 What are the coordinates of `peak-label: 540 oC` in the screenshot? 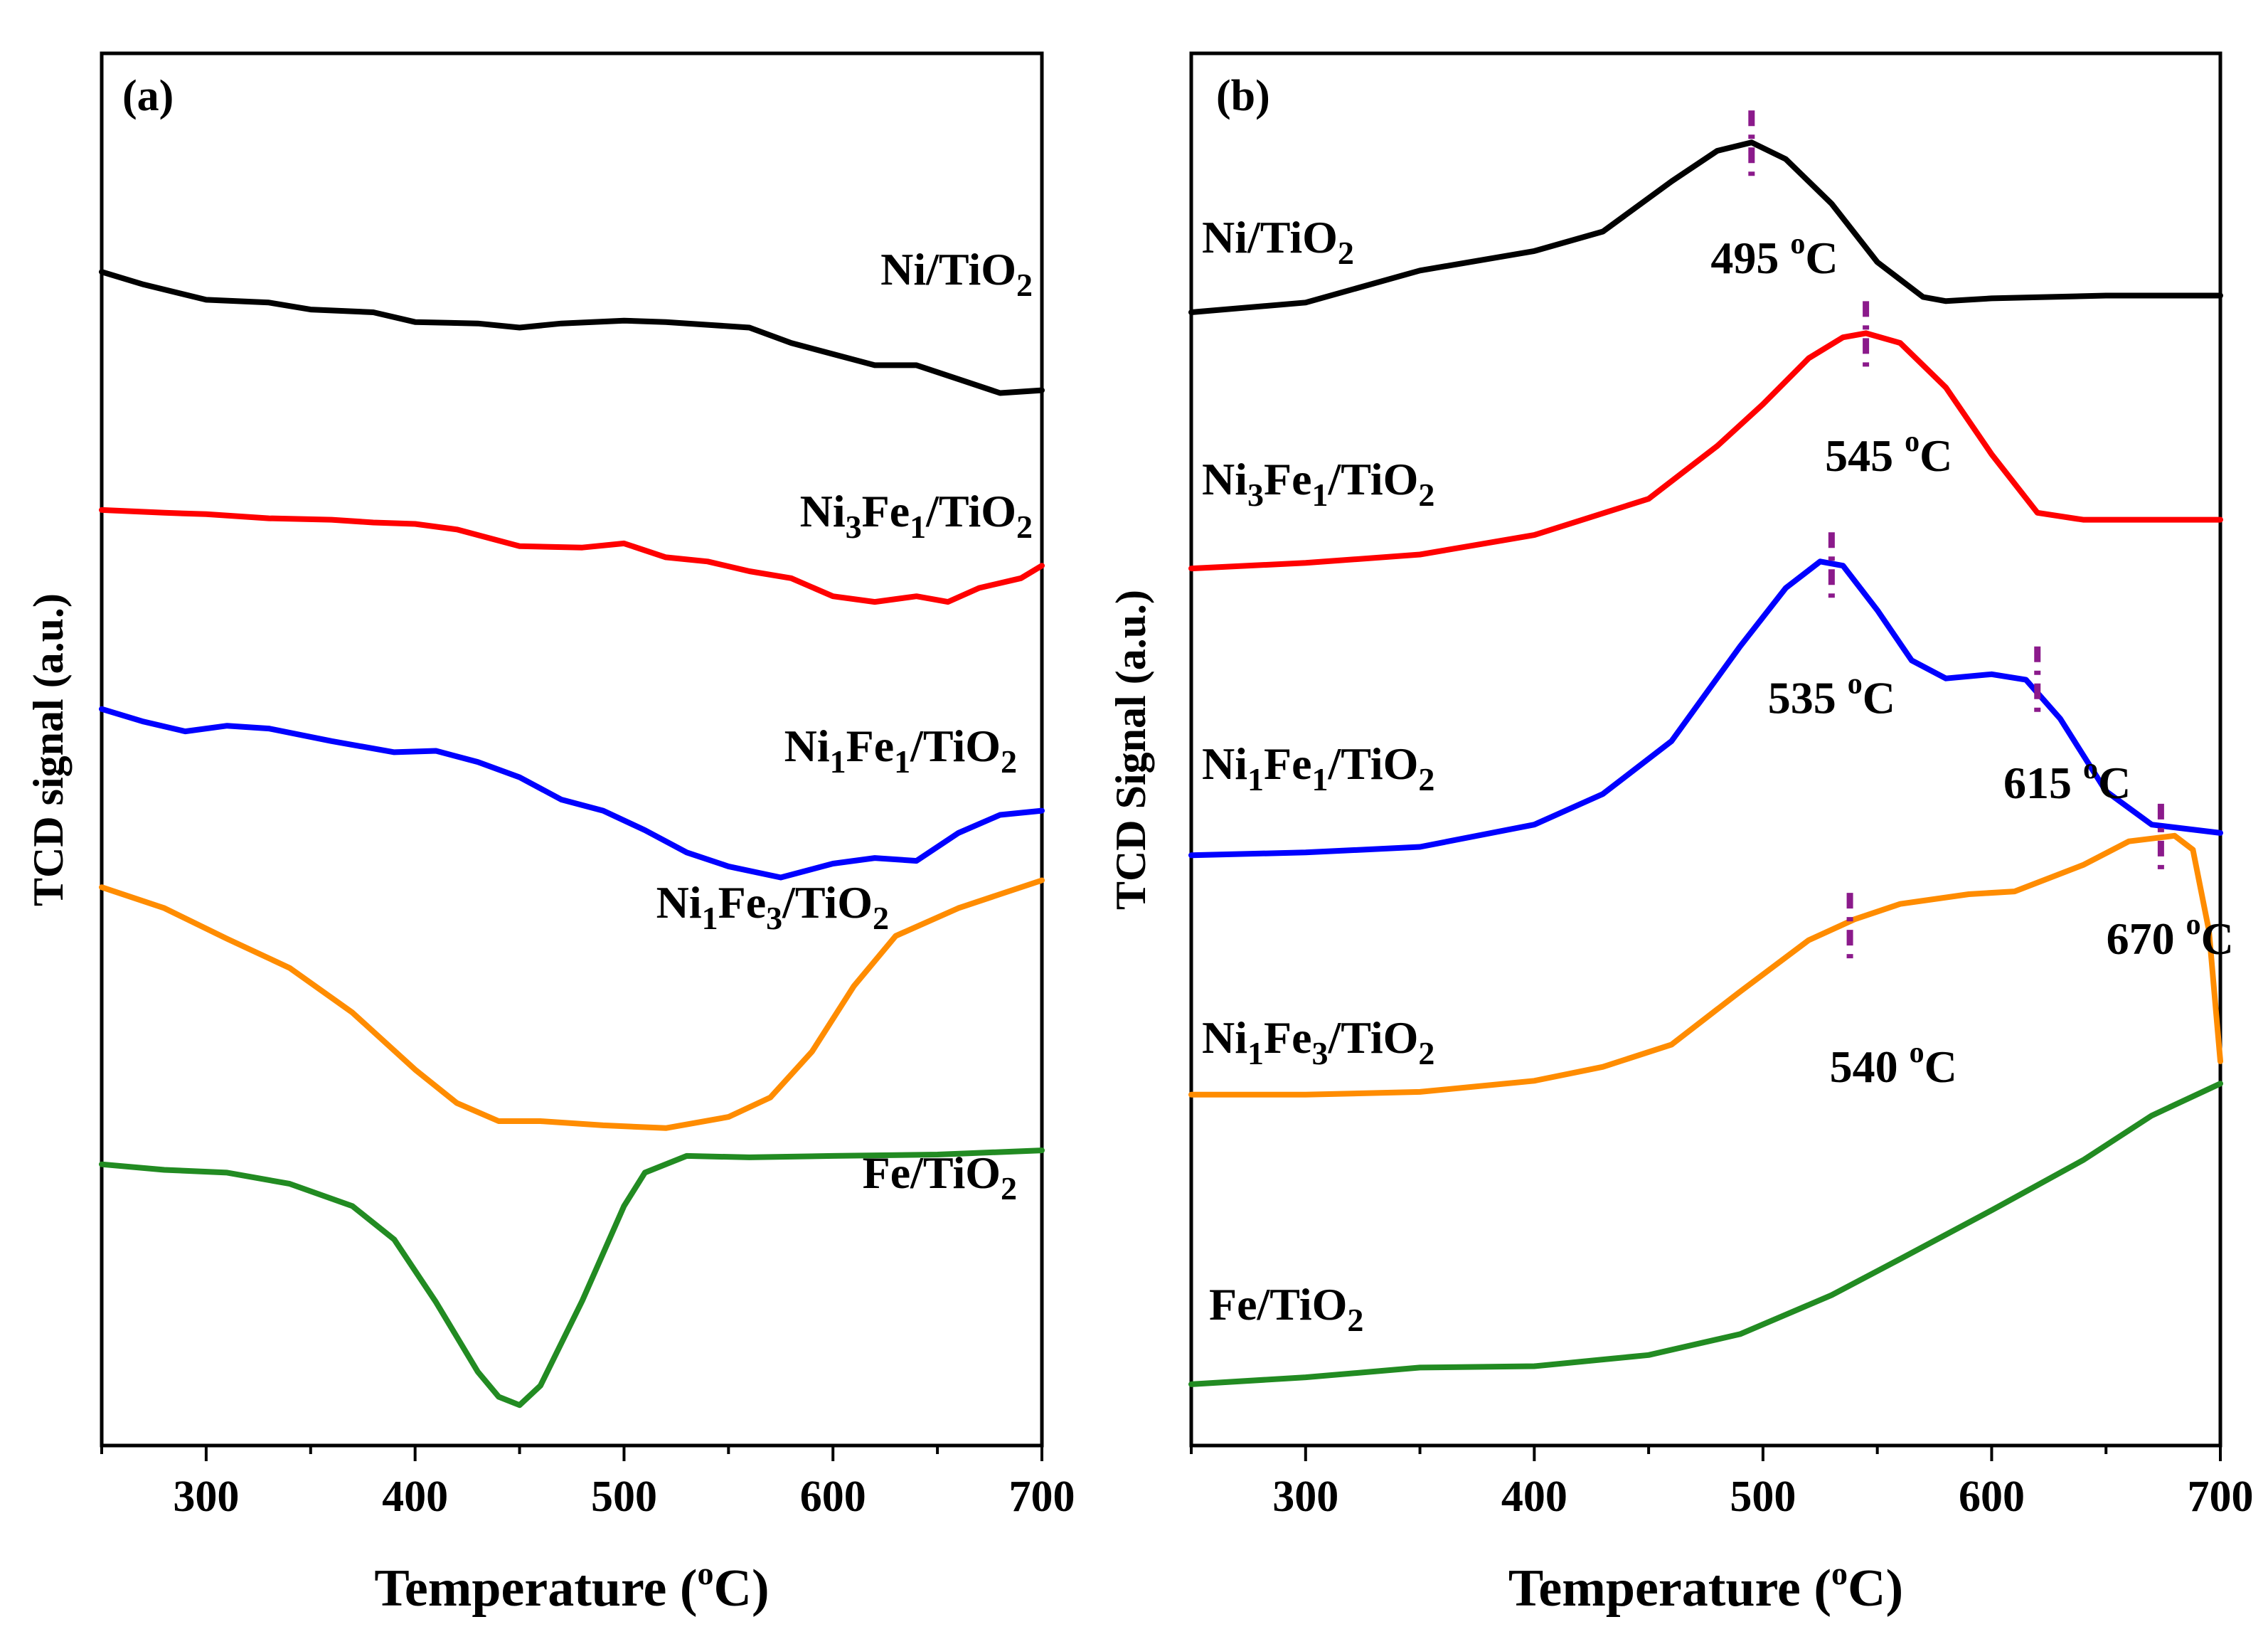 It's located at (1893, 1064).